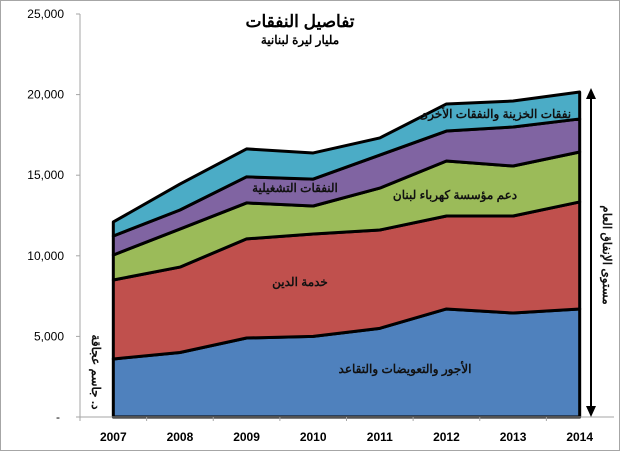 The width and height of the screenshot is (620, 451). Describe the element at coordinates (336, 430) in the screenshot. I see `x-ticks: 2007 2008 2009 2010 2011 2012 2013 2014` at that location.